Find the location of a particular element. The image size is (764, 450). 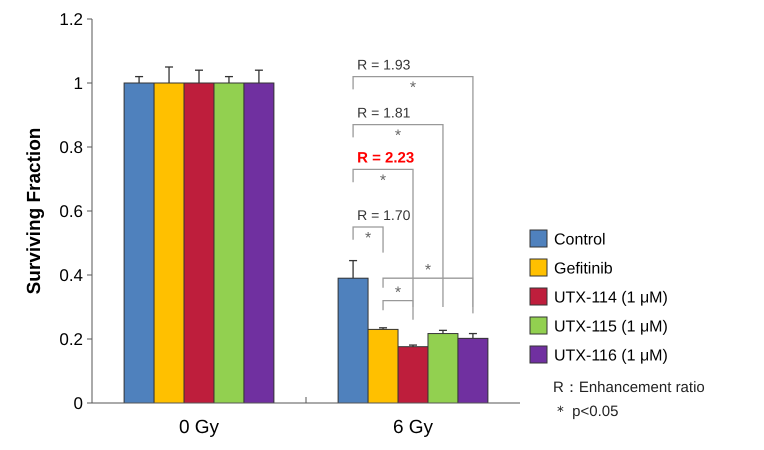

legend-label: UTX-116 (1 μM) is located at coordinates (611, 356).